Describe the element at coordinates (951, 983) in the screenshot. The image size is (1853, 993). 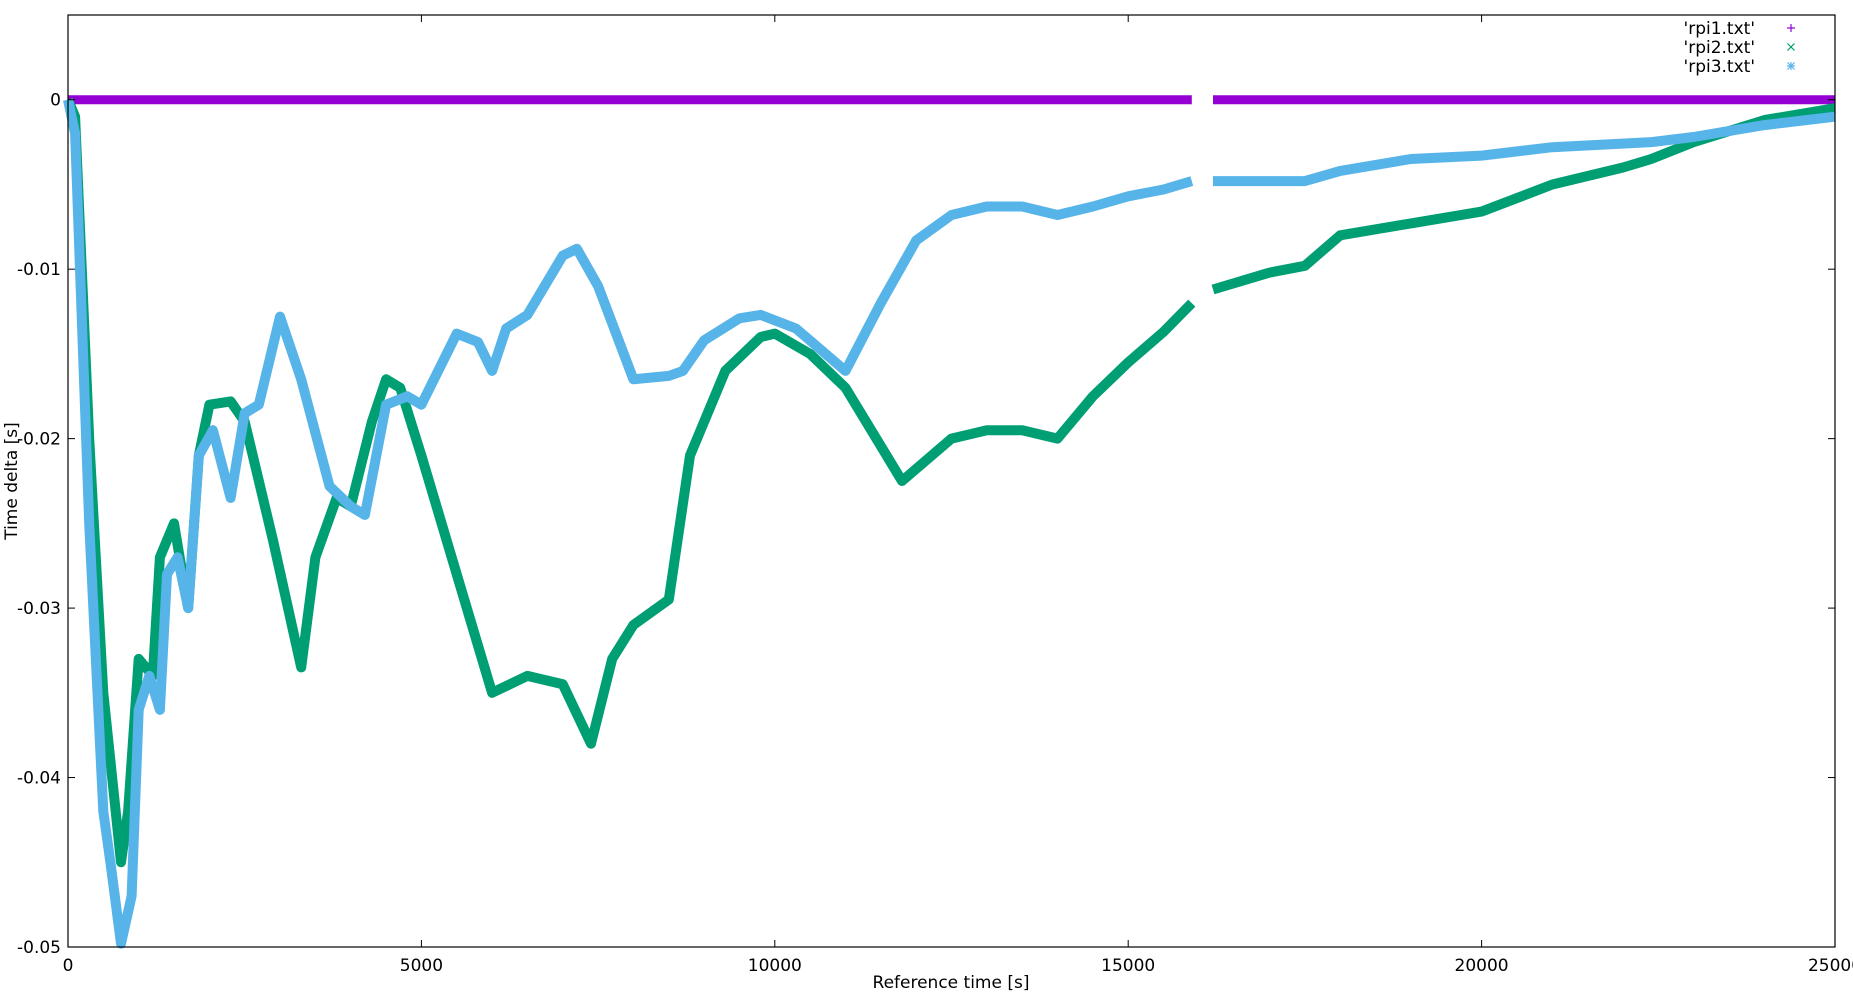
I see `x-axis-label: Reference time [s]` at that location.